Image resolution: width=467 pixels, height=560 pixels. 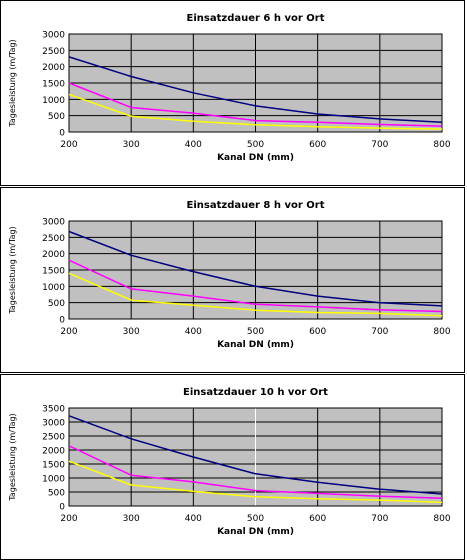 I want to click on chart-title: Einsatzdauer 6 h vor Ort, so click(x=256, y=18).